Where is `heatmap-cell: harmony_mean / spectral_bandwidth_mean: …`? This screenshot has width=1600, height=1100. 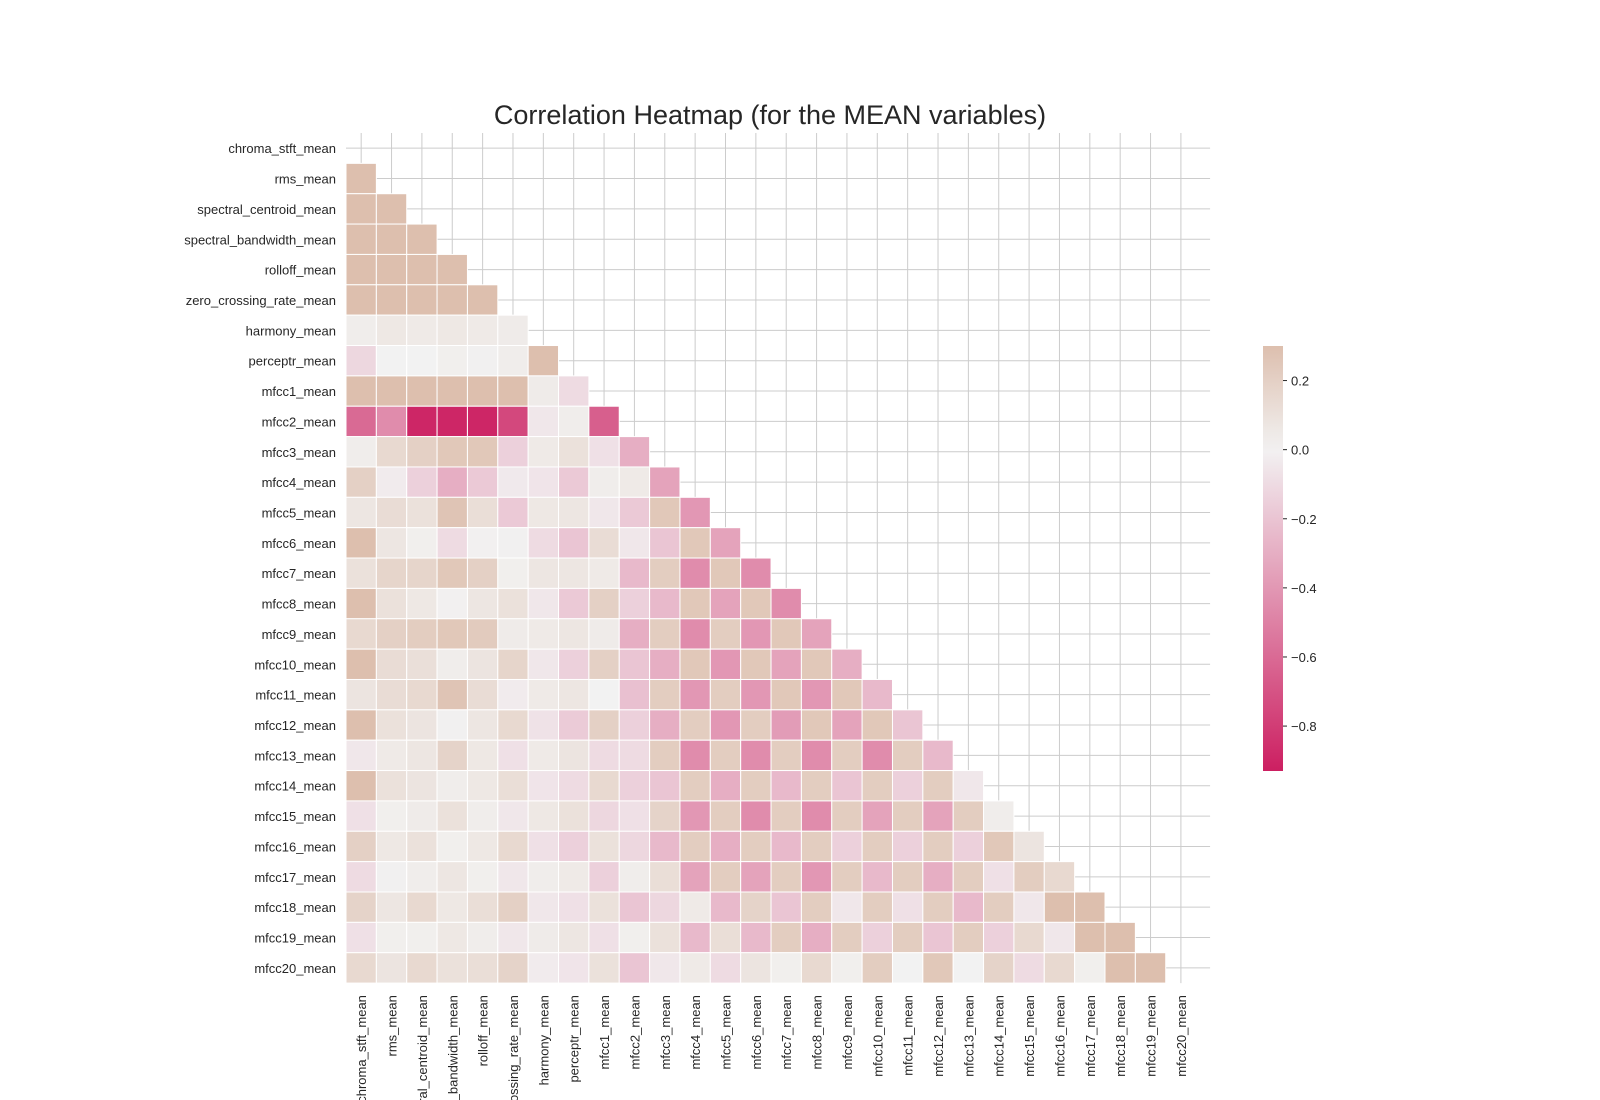 heatmap-cell: harmony_mean / spectral_bandwidth_mean: … is located at coordinates (452, 330).